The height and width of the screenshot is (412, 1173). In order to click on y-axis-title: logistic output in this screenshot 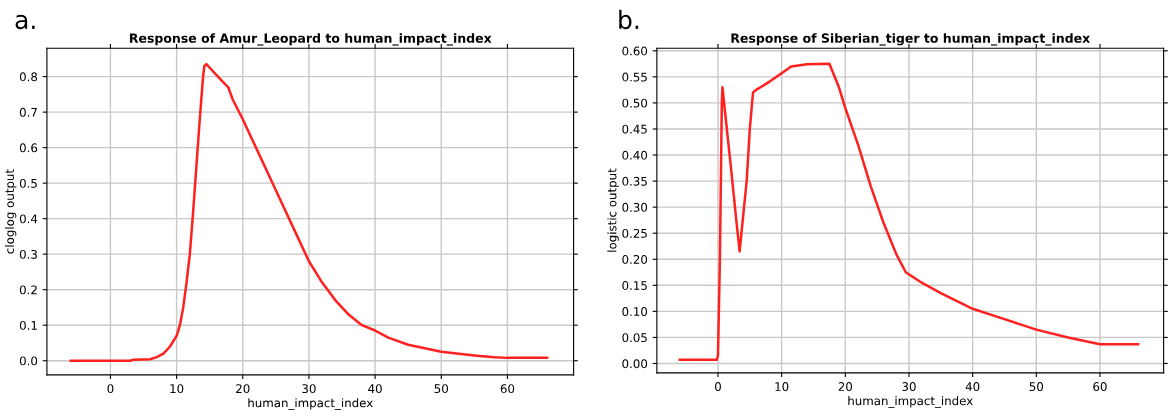, I will do `click(613, 210)`.